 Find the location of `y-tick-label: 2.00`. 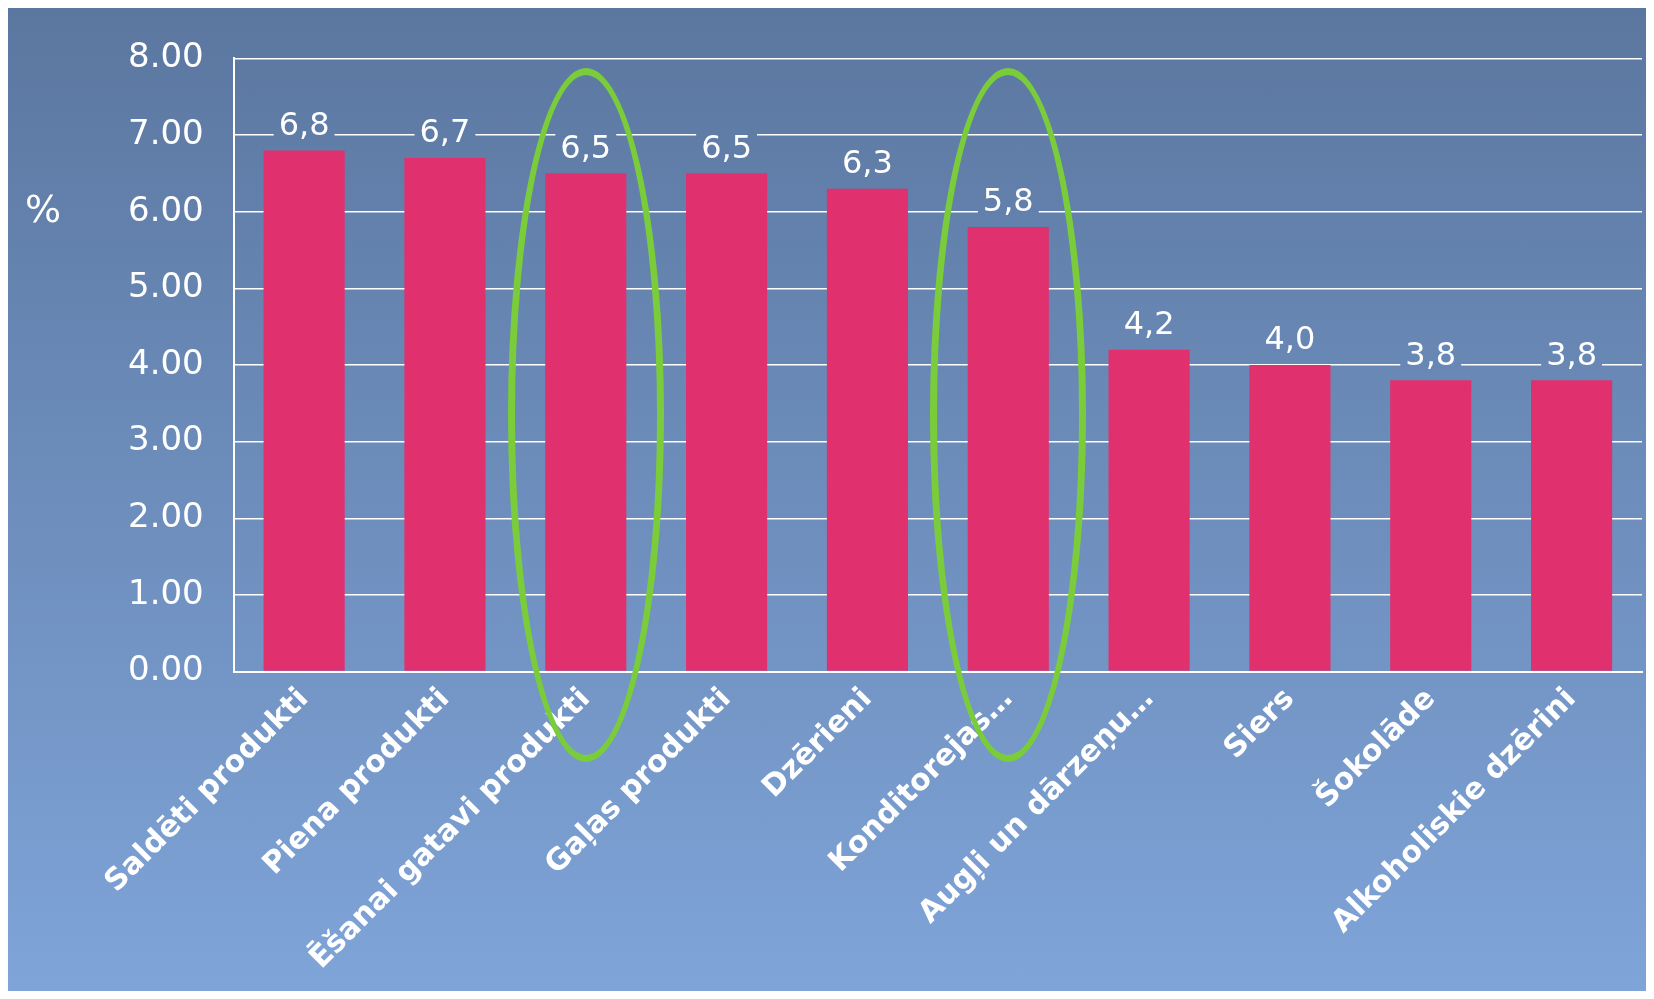

y-tick-label: 2.00 is located at coordinates (166, 515).